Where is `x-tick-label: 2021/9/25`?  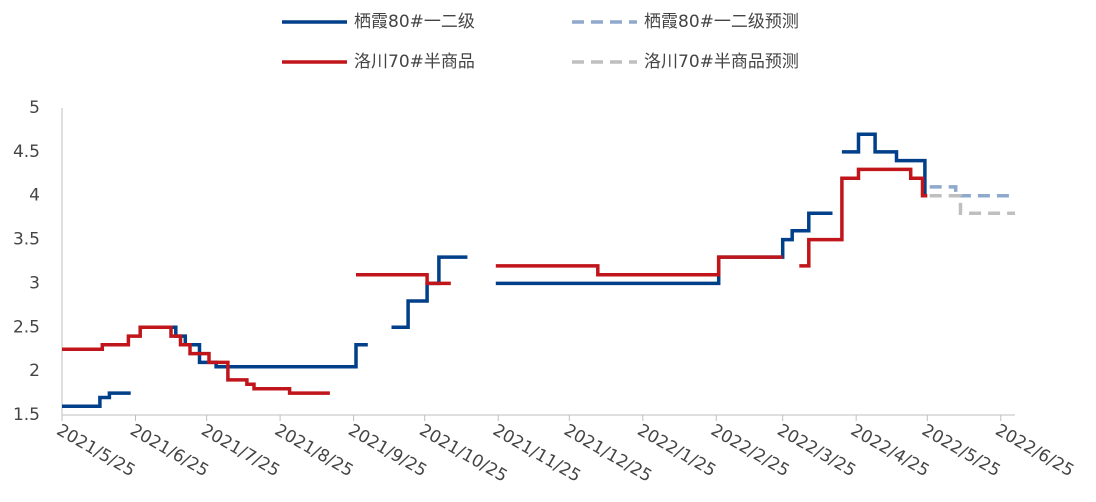
x-tick-label: 2021/9/25 is located at coordinates (387, 450).